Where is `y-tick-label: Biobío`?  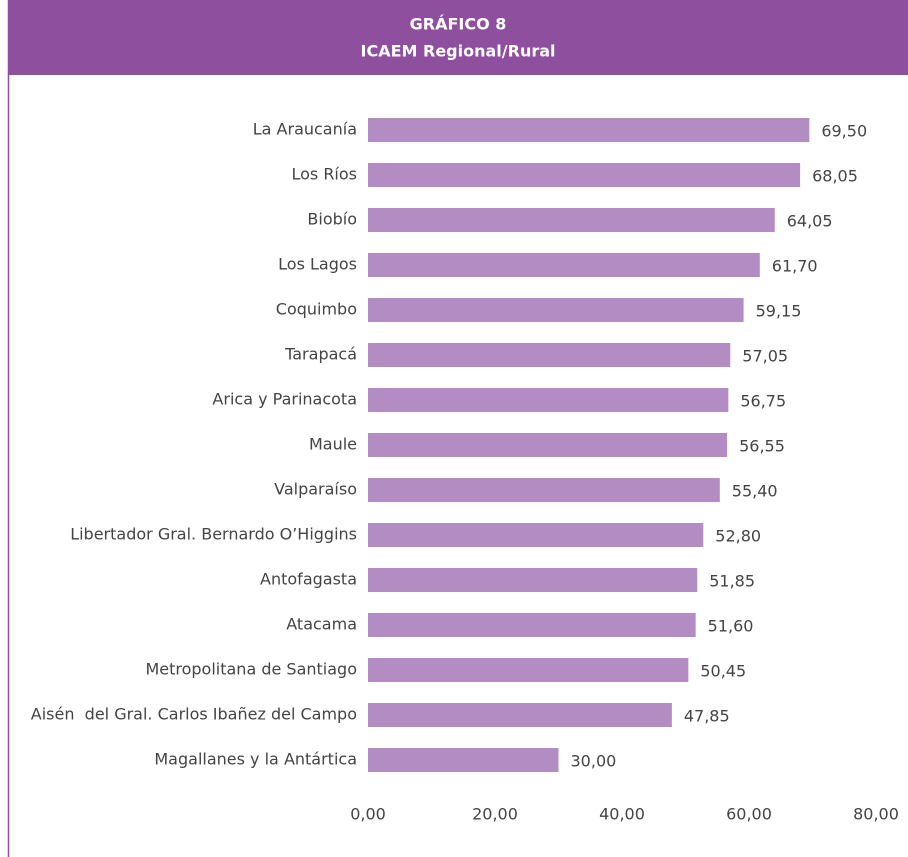
y-tick-label: Biobío is located at coordinates (332, 219).